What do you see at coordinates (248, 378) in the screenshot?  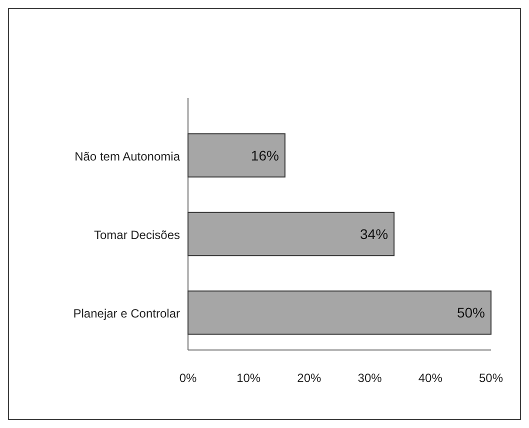 I see `x-tick-label: 10%` at bounding box center [248, 378].